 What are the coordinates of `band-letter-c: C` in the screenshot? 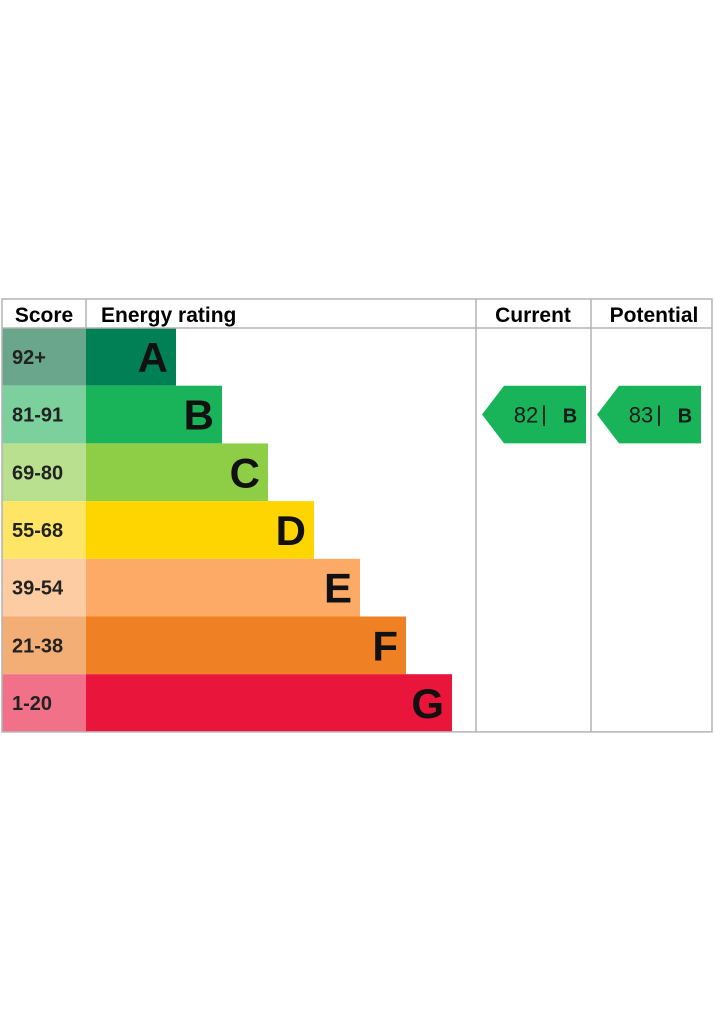 It's located at (245, 472).